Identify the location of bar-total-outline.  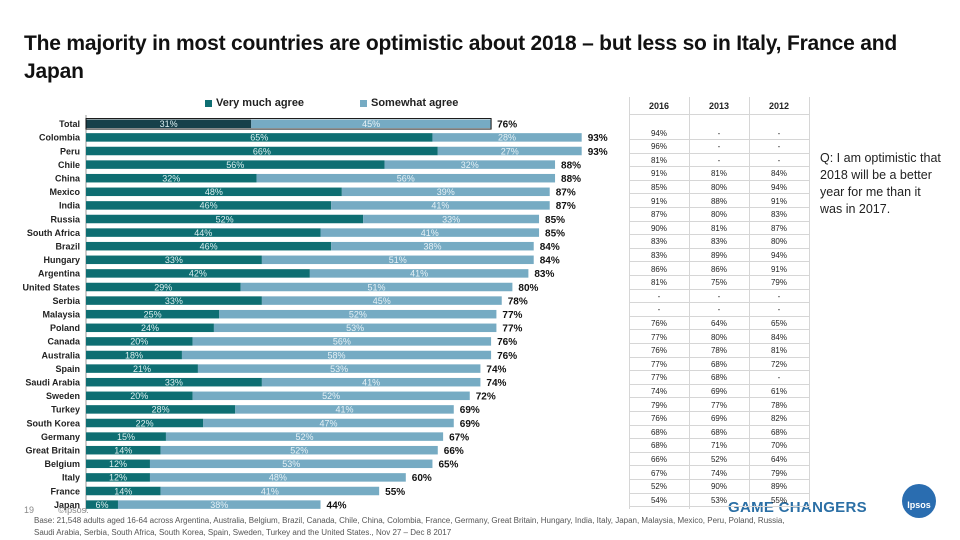
(288, 124).